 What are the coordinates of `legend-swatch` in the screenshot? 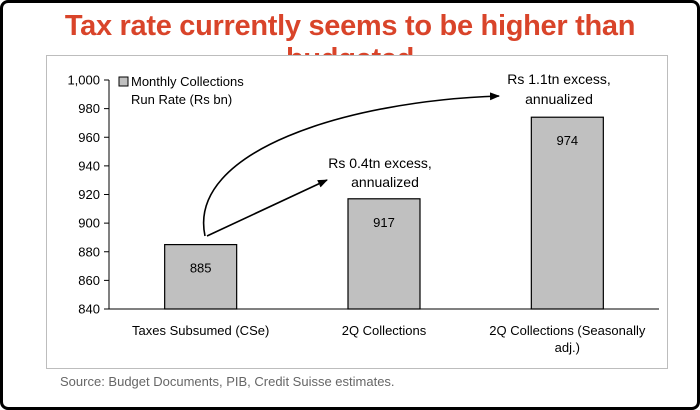 It's located at (123, 81).